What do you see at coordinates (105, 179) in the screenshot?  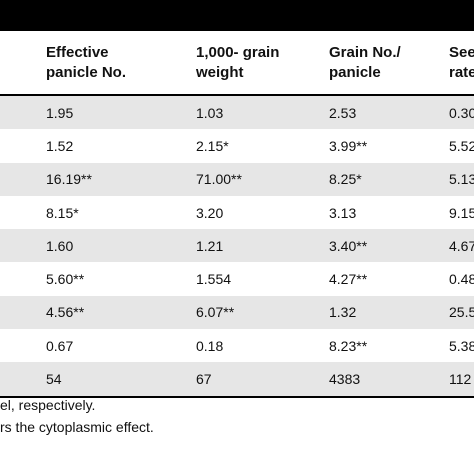 I see `table-cell: 16.19**` at bounding box center [105, 179].